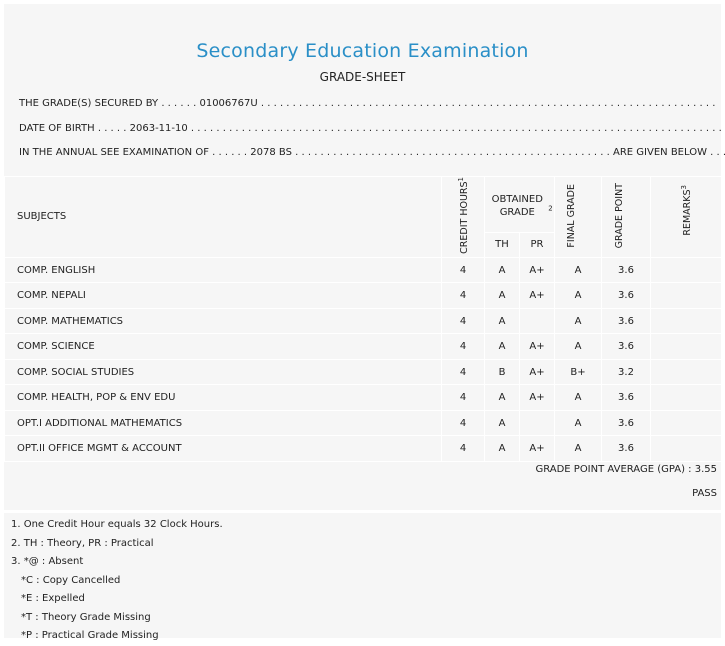 This screenshot has width=725, height=646. I want to click on table-row: COMP. HEALTH, POP & ENV EDU 4 A A+ A 3.6, so click(363, 397).